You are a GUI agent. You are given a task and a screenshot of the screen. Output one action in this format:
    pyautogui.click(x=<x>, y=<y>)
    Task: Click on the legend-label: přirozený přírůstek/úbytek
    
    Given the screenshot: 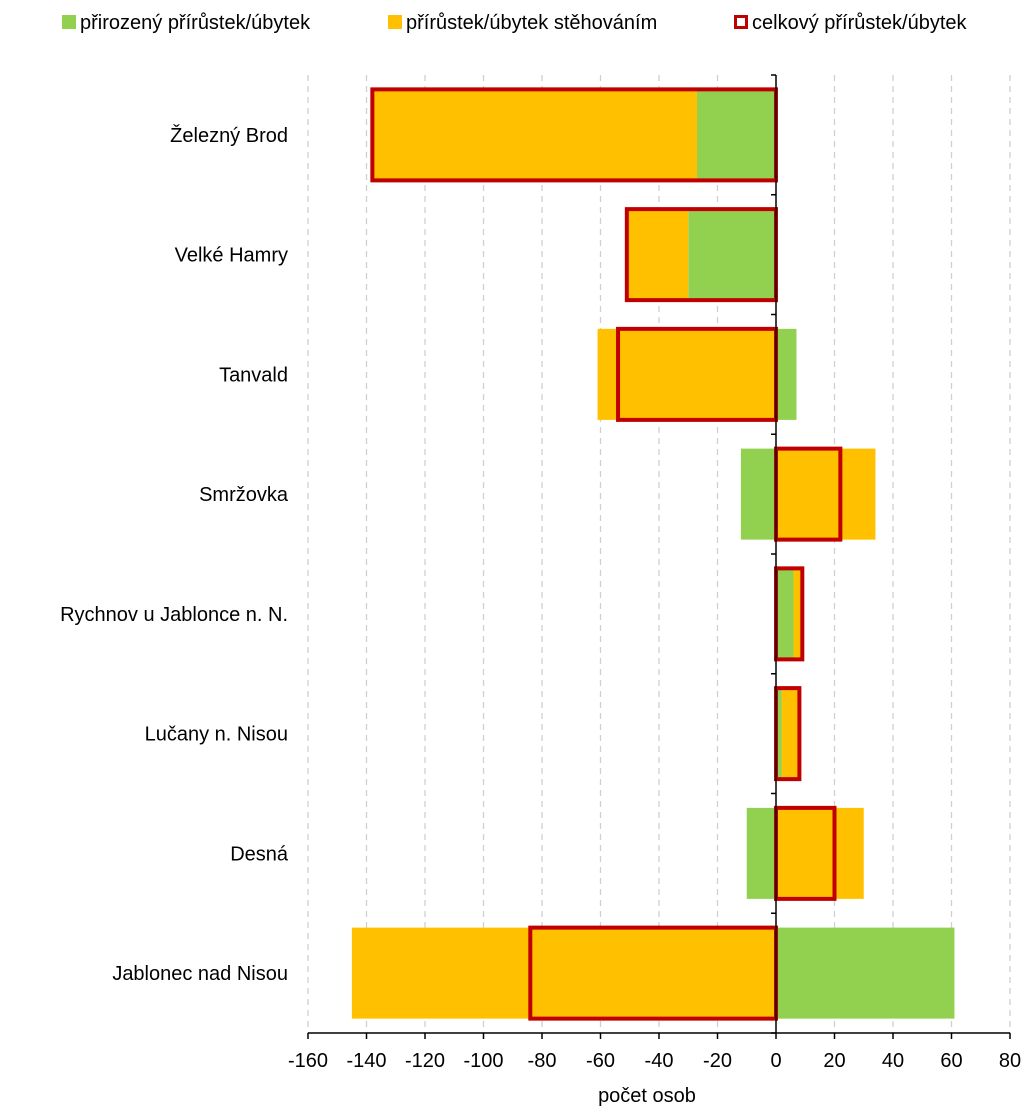 What is the action you would take?
    pyautogui.click(x=195, y=23)
    